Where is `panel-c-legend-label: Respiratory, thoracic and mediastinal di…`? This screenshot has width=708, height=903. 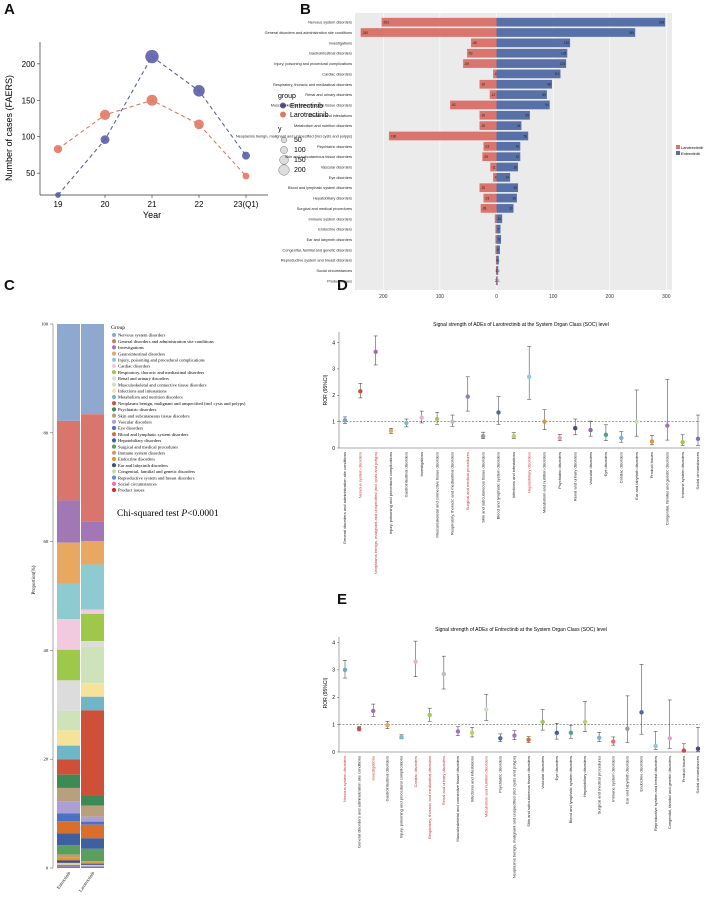 panel-c-legend-label: Respiratory, thoracic and mediastinal di… is located at coordinates (161, 373).